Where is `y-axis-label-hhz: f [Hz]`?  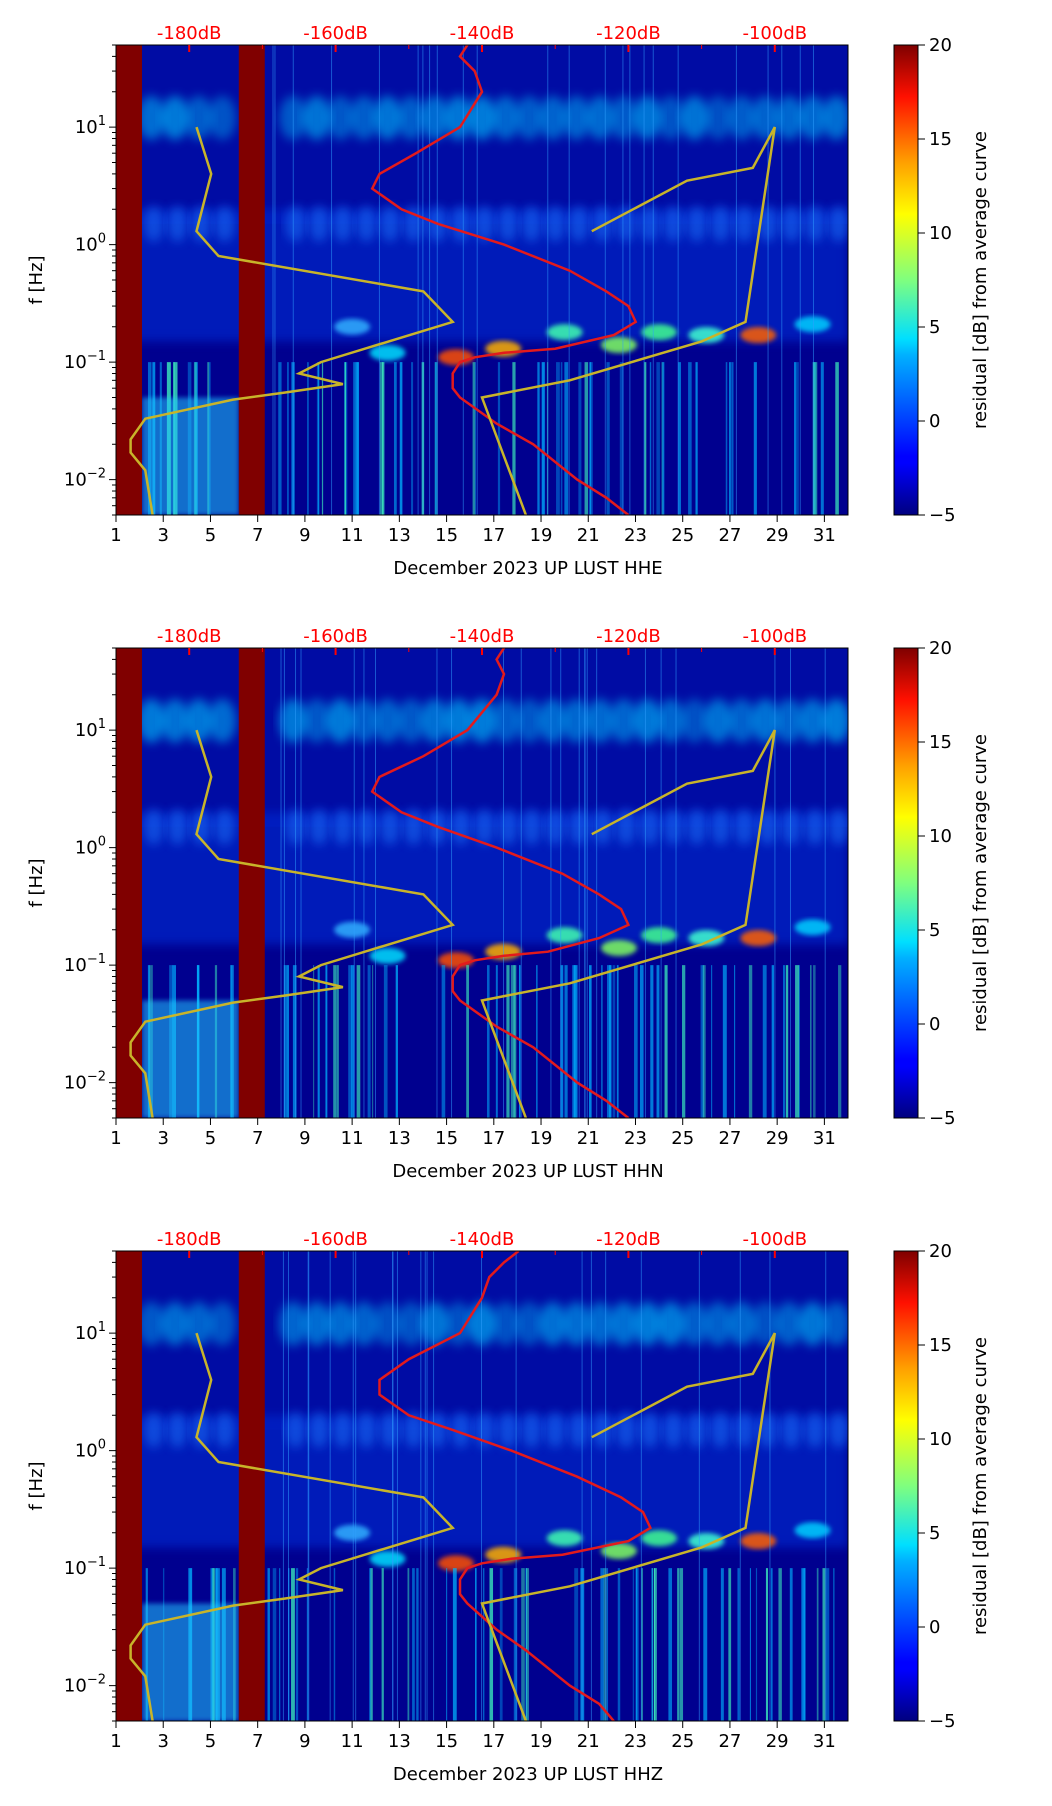
y-axis-label-hhz: f [Hz] is located at coordinates (36, 1485).